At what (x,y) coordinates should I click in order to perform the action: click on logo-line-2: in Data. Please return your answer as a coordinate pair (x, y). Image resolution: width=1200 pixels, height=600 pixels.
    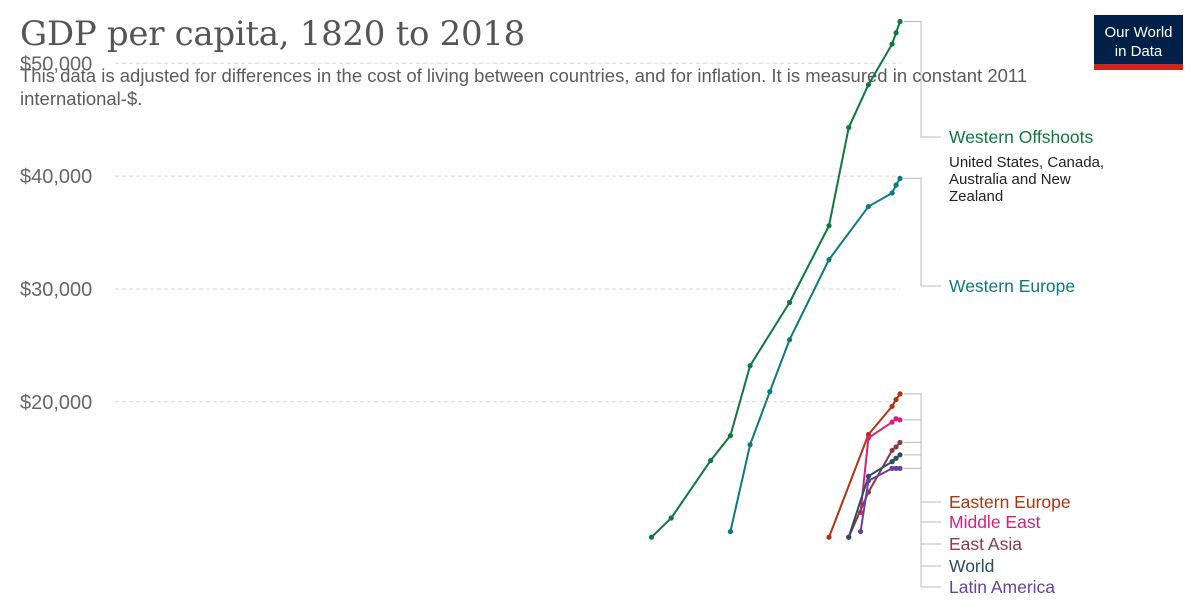
    Looking at the image, I should click on (1138, 51).